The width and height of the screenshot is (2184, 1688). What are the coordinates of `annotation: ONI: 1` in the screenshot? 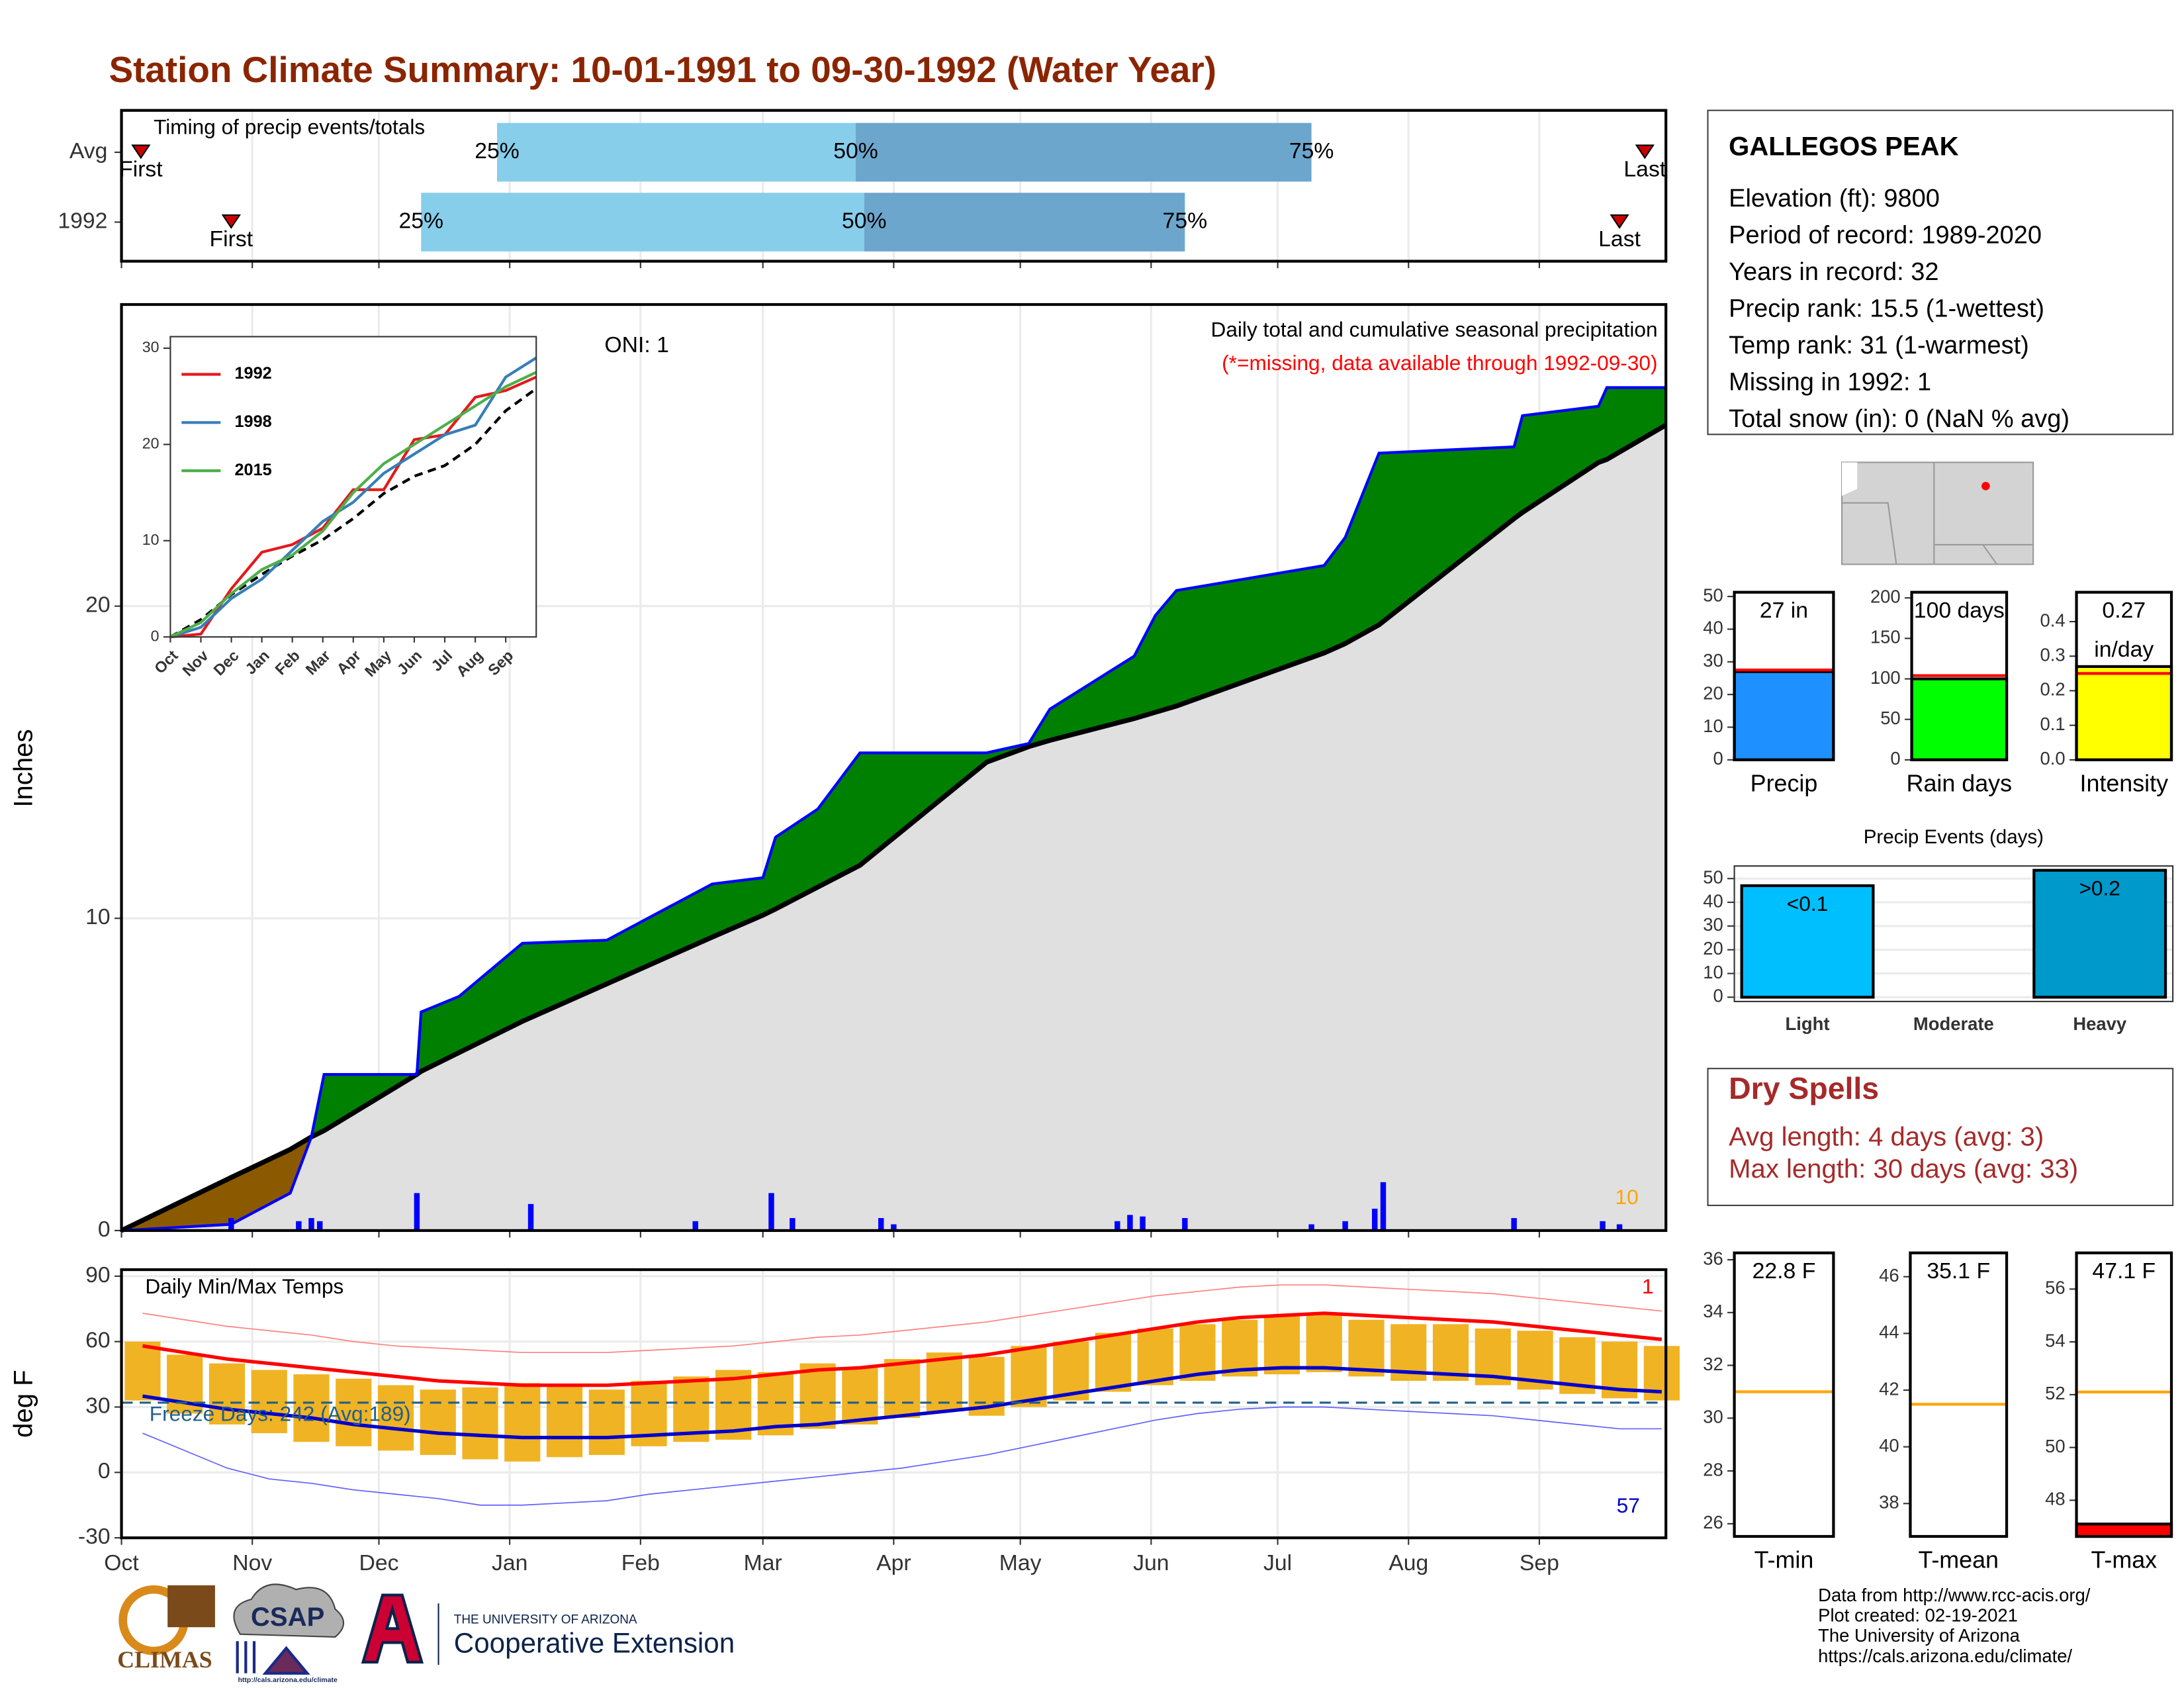 It's located at (636, 344).